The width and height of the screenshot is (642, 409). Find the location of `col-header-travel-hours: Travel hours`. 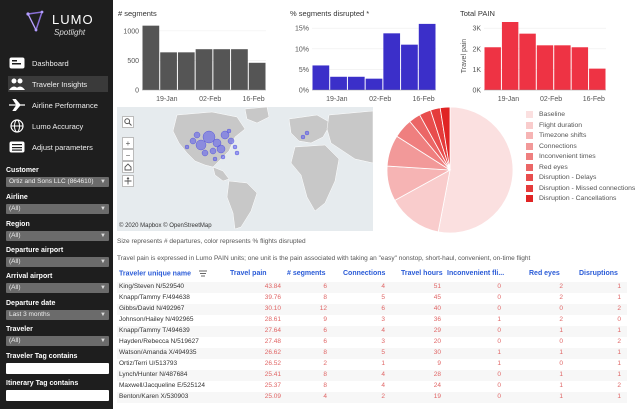

col-header-travel-hours: Travel hours is located at coordinates (422, 273).